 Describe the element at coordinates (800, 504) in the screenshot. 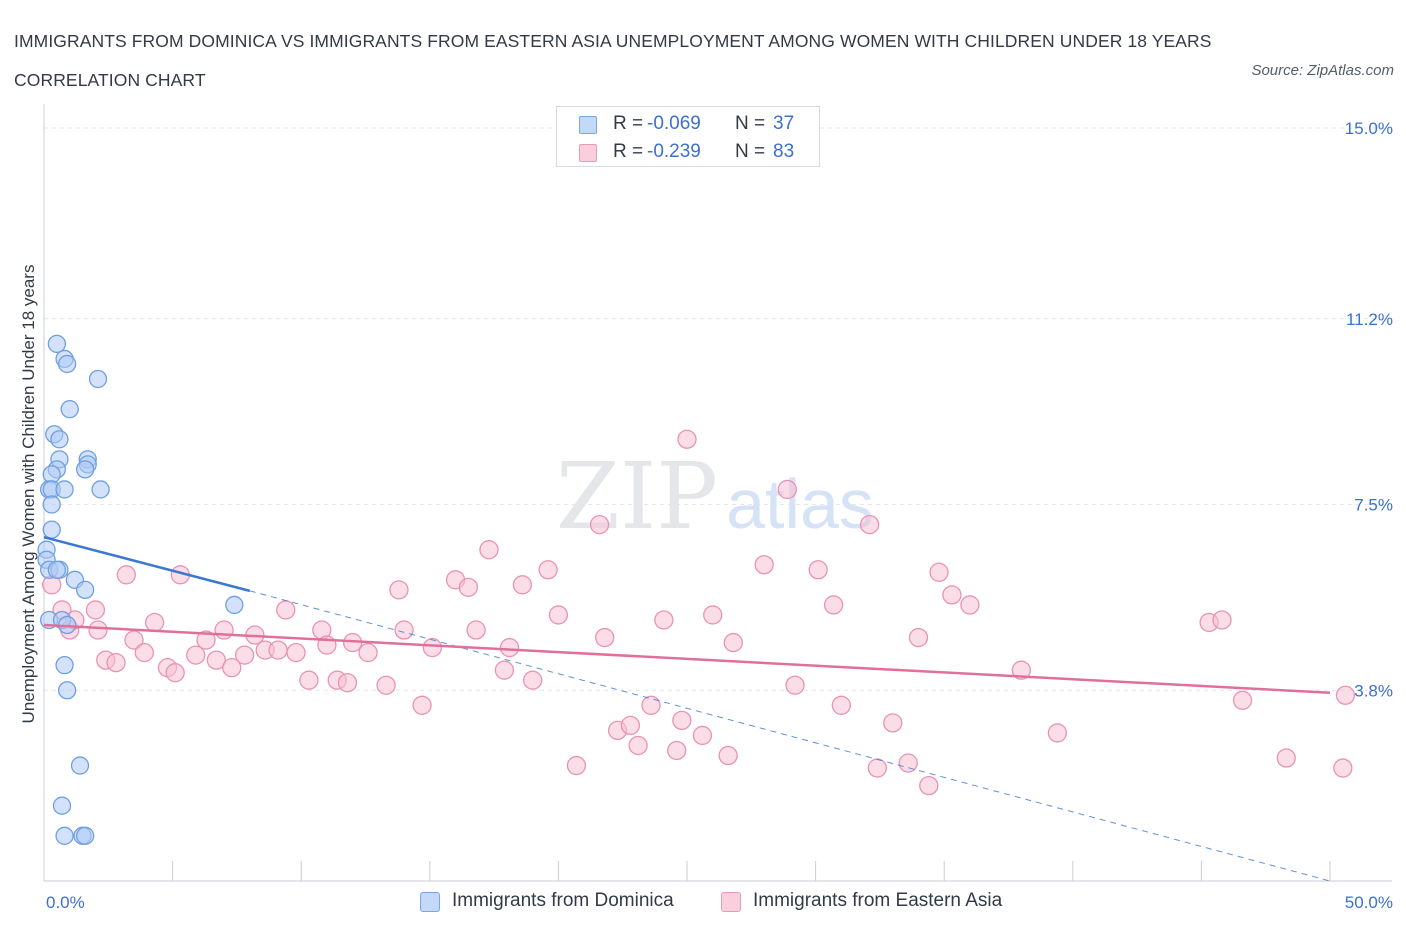

I see `watermark-atlas: atlas` at that location.